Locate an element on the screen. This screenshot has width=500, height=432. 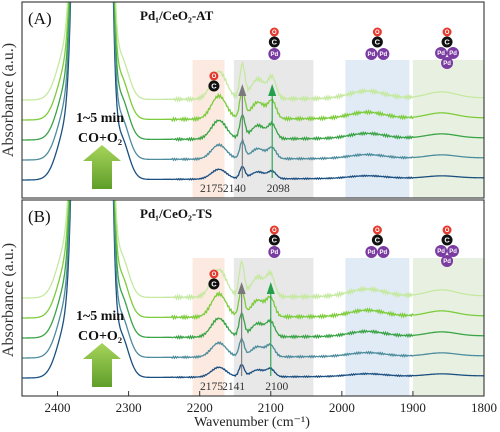
x-tick-label: 1800 is located at coordinates (484, 407).